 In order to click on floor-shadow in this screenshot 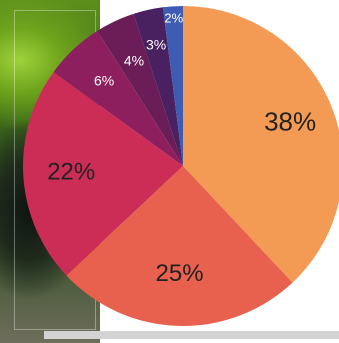, I will do `click(191, 335)`.